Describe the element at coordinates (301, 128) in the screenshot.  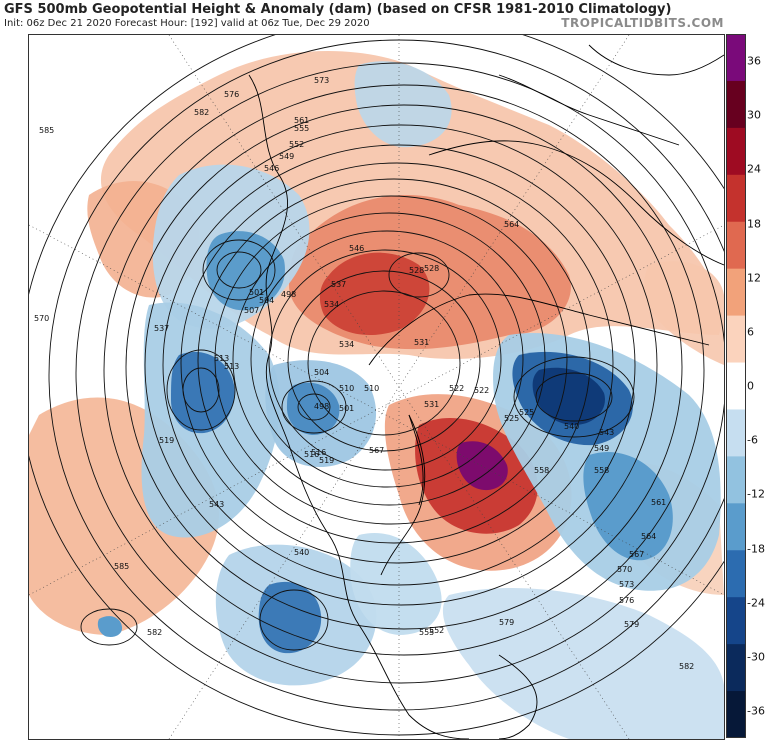
I see `contour-label: 555` at that location.